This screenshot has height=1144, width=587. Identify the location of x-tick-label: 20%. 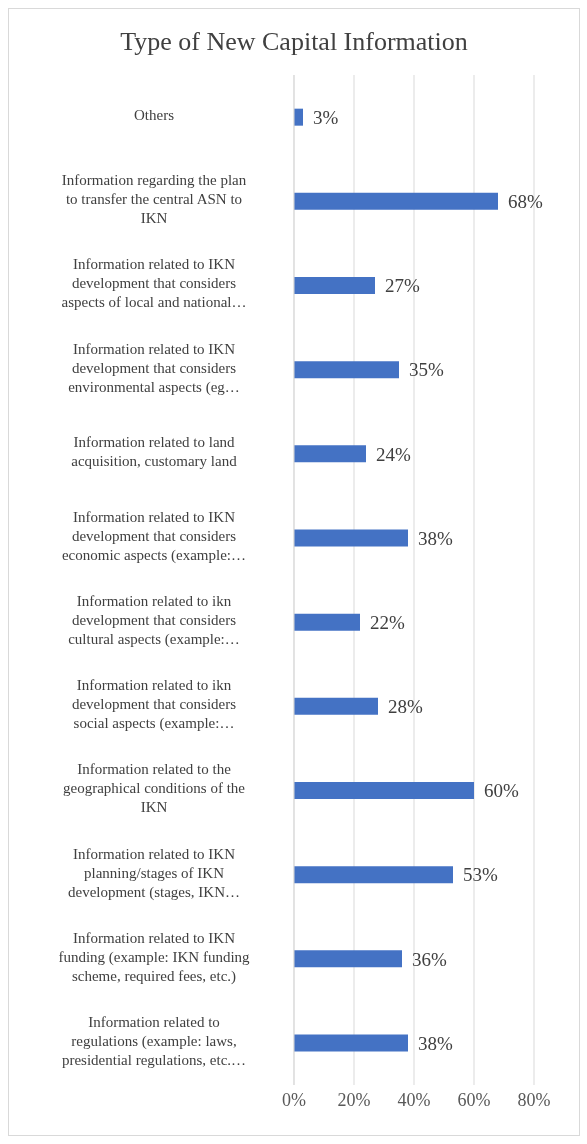
(354, 1099).